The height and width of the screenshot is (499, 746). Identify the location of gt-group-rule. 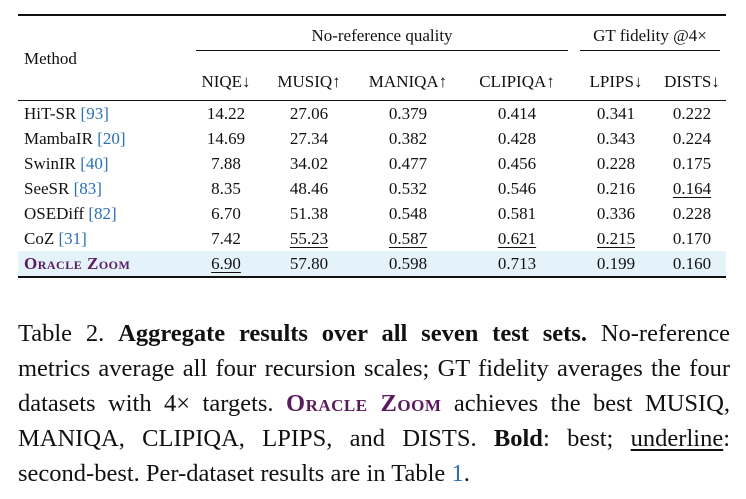
(650, 50).